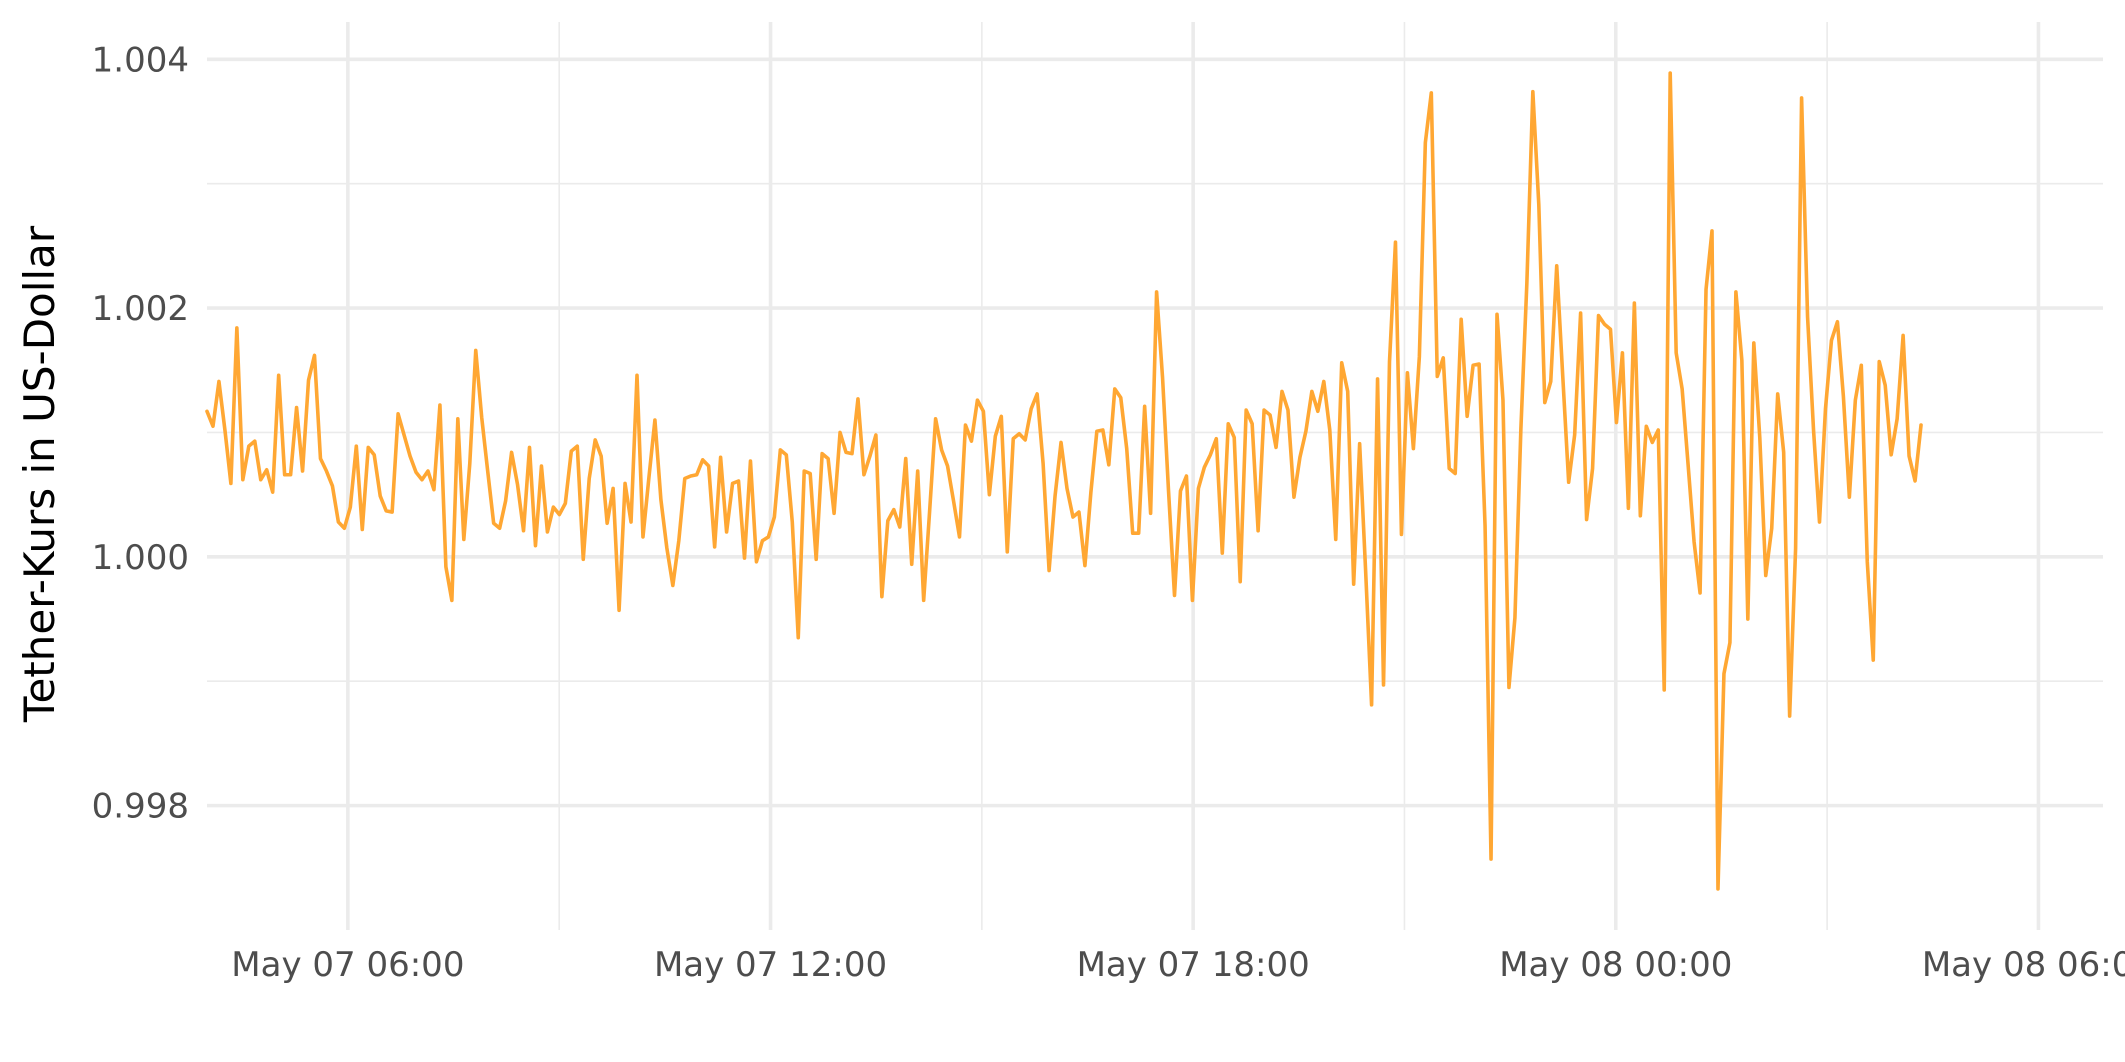 This screenshot has width=2125, height=1062. Describe the element at coordinates (140, 558) in the screenshot. I see `y-tick-label: 1.000` at that location.